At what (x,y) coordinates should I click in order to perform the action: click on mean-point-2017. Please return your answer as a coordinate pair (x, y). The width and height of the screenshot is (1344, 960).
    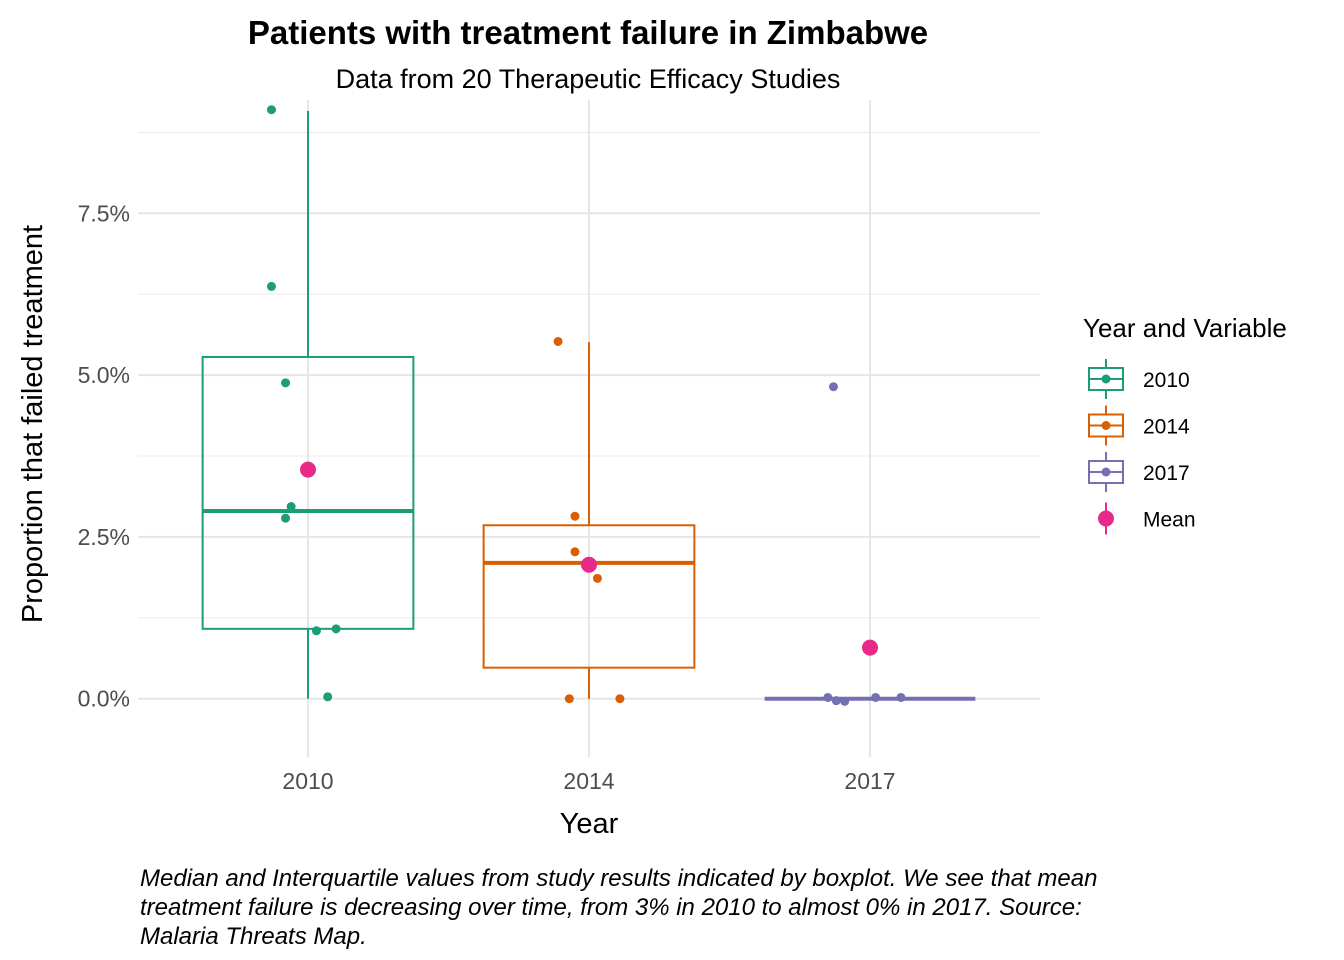
    Looking at the image, I should click on (870, 647).